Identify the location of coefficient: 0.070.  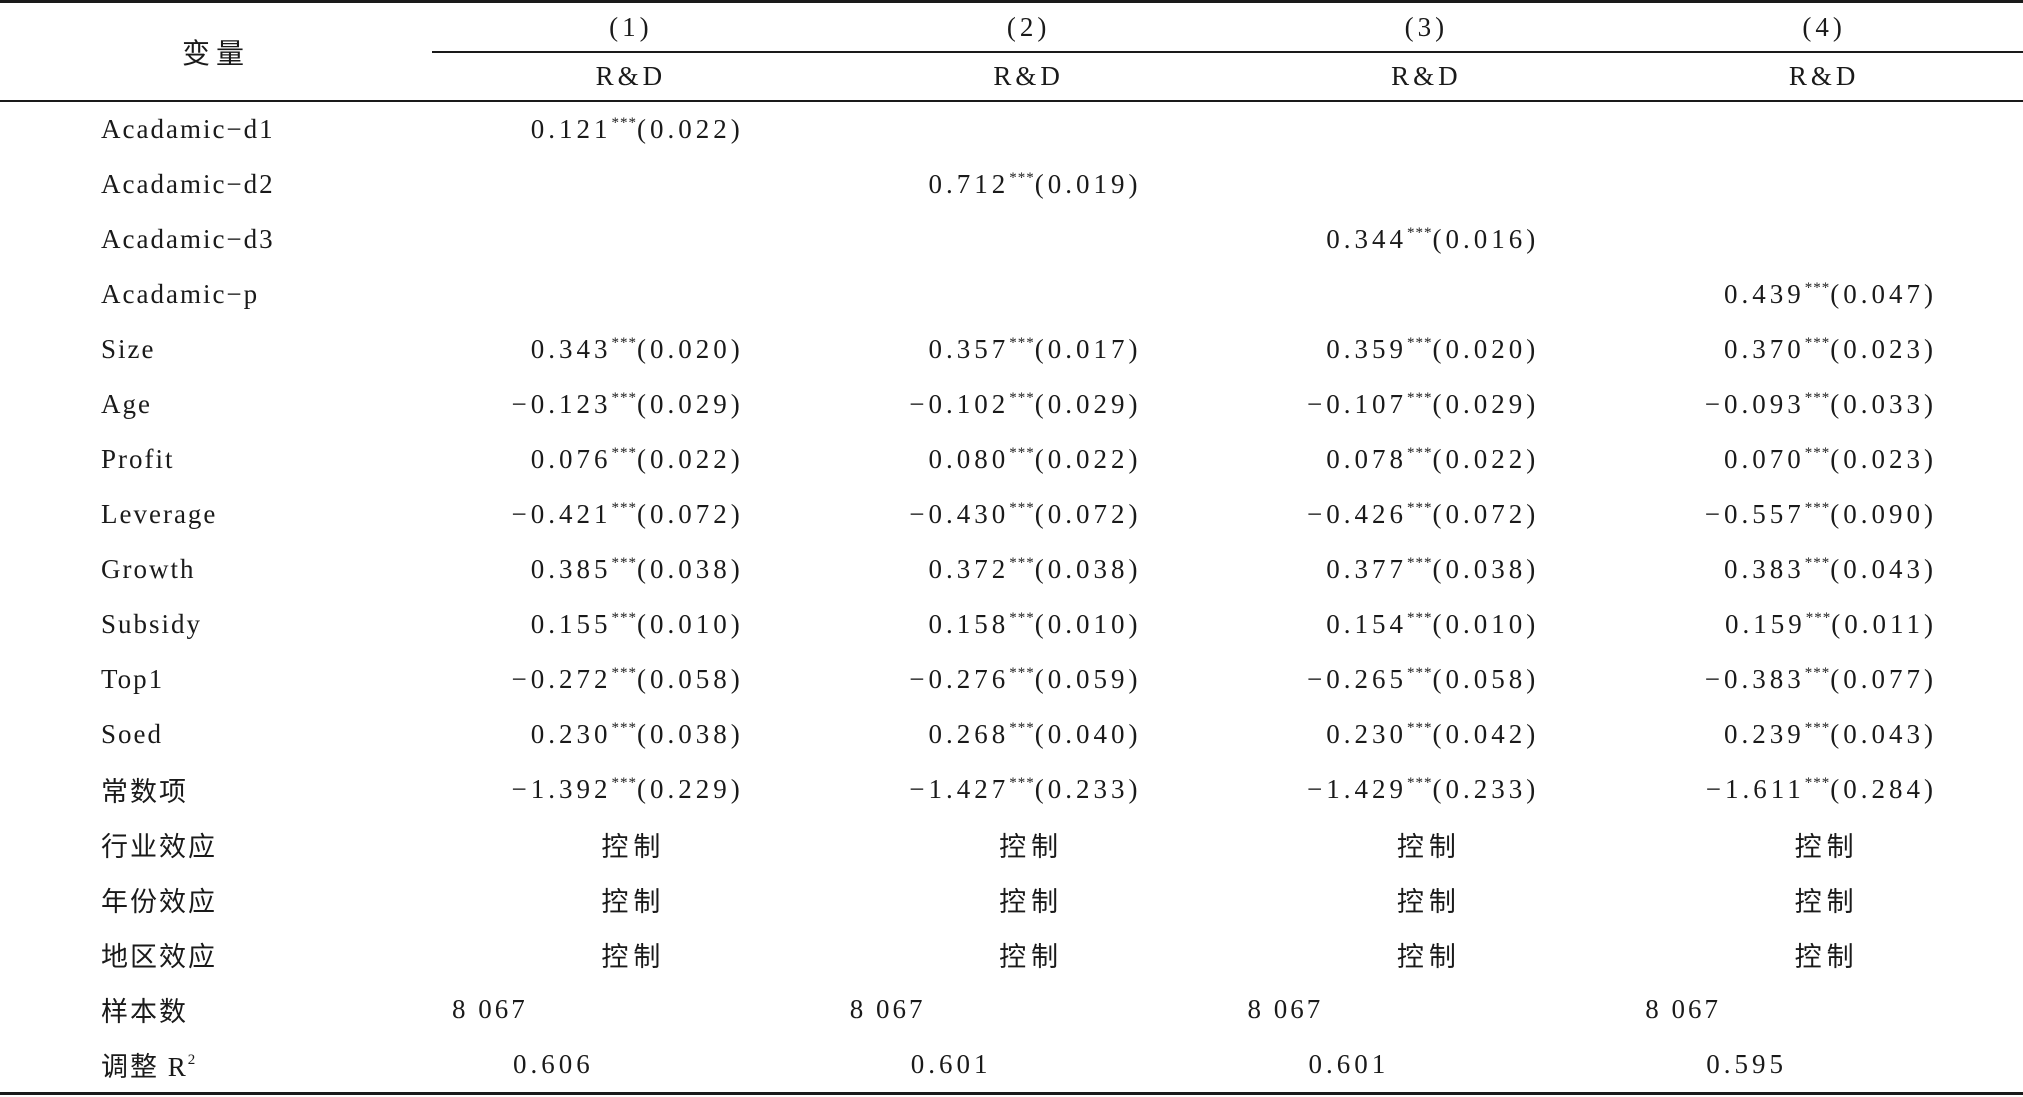
(1764, 459).